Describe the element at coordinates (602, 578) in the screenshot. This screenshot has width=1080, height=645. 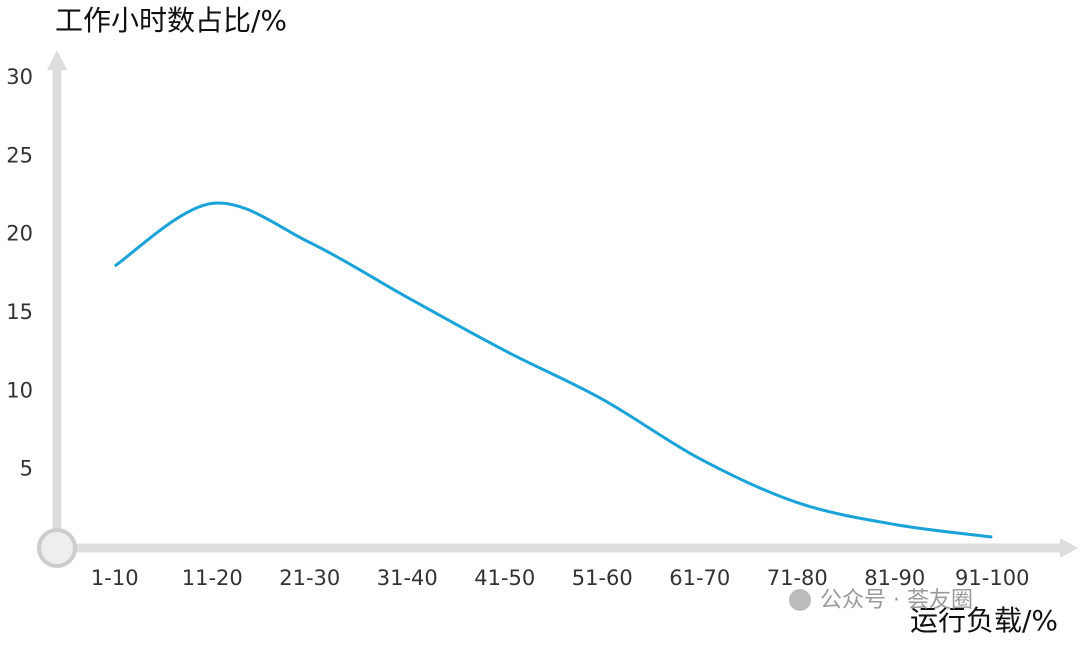
I see `x-tick-label: 51-60` at that location.